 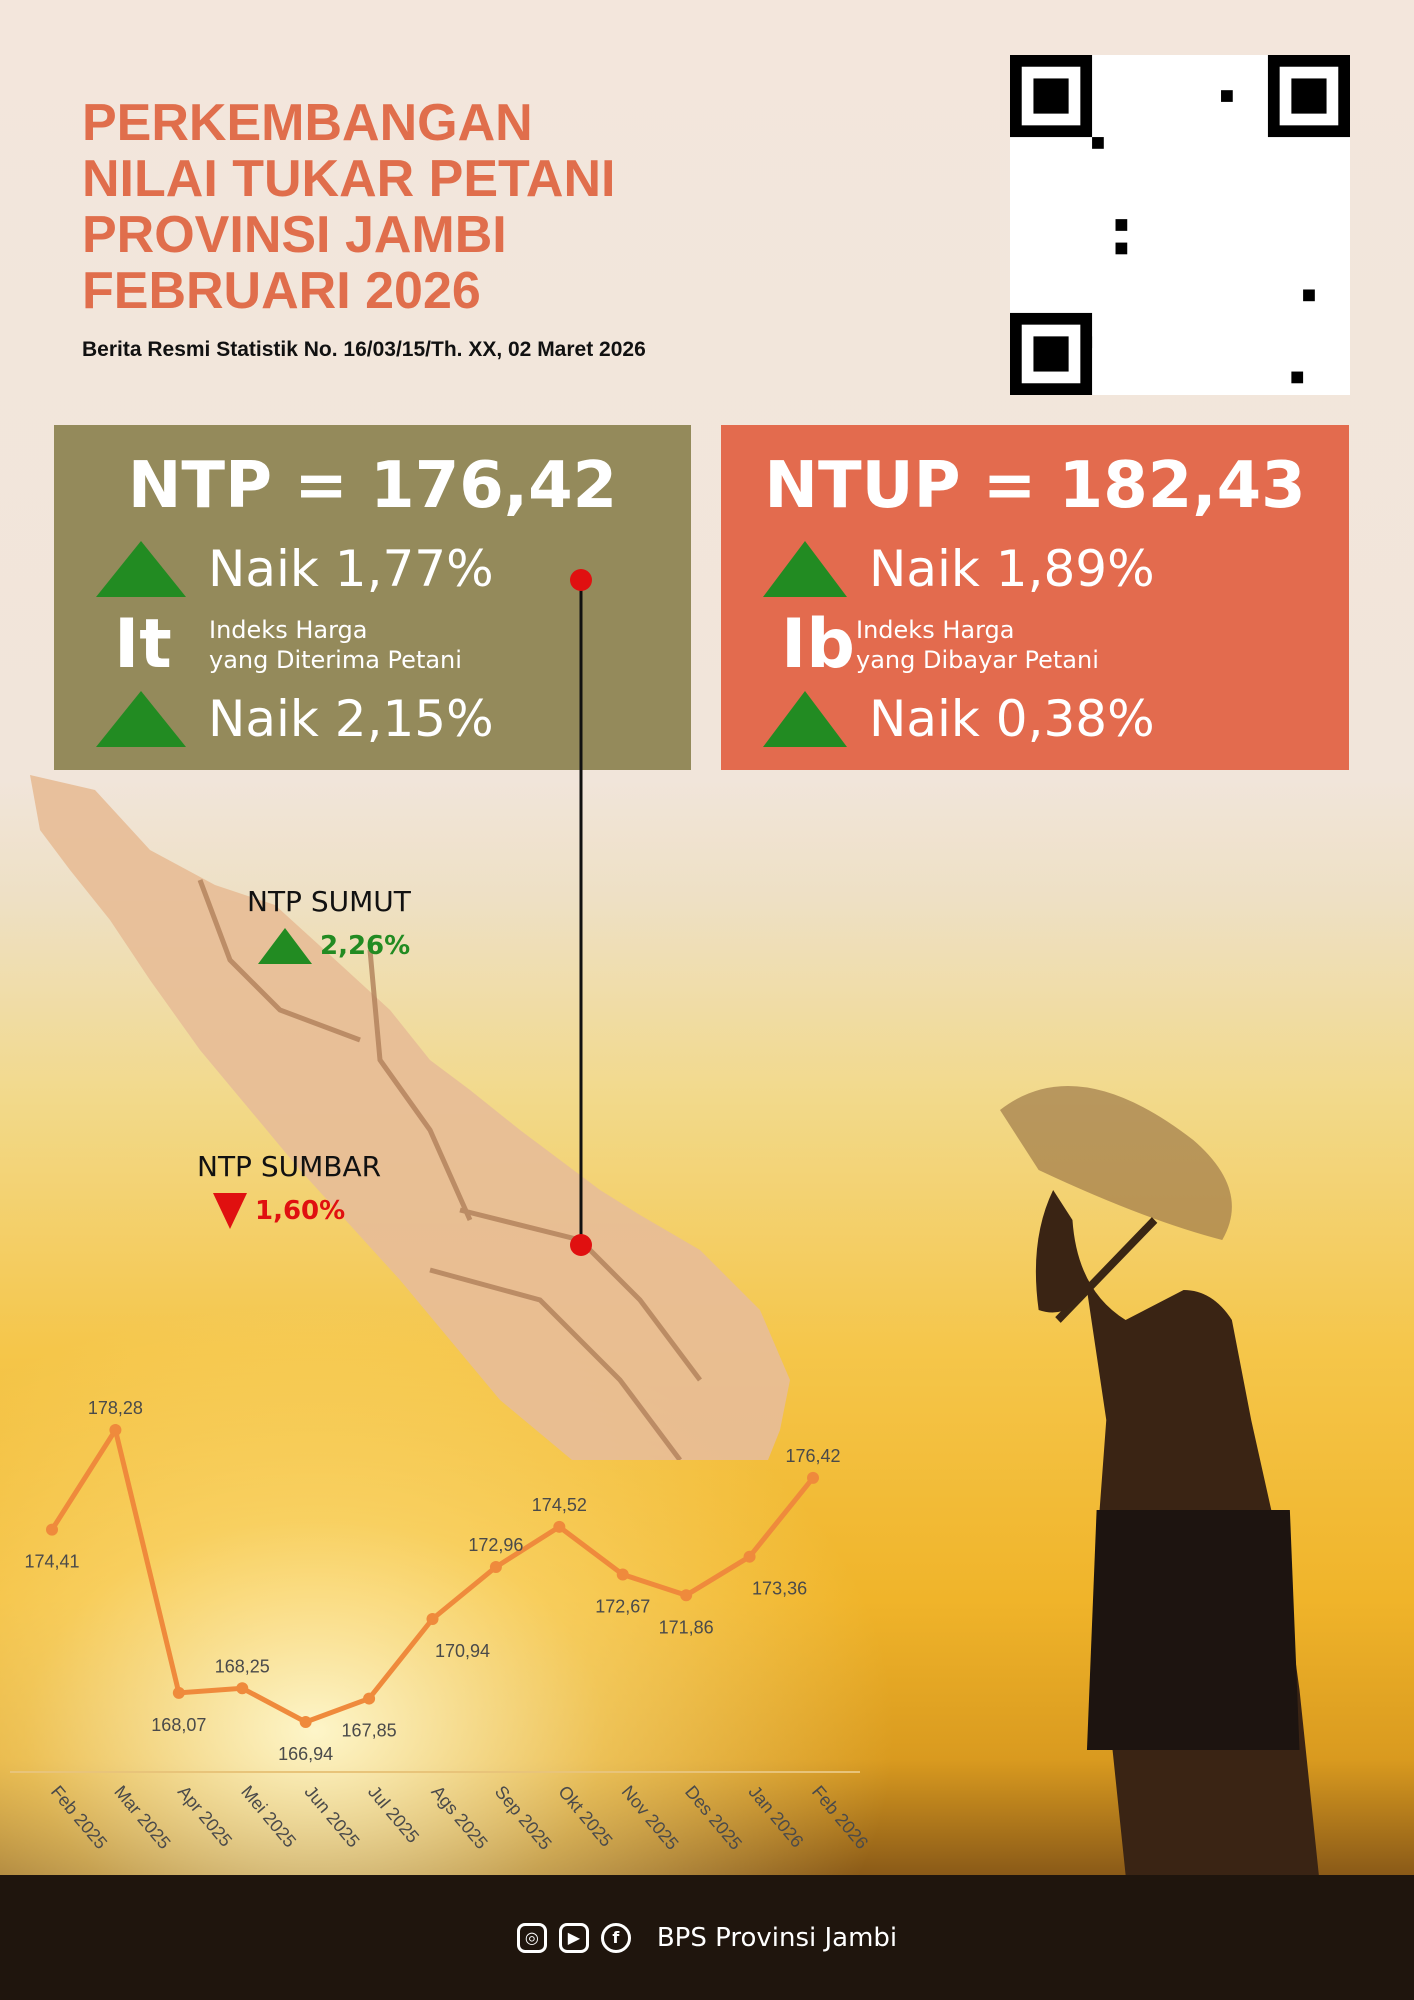 I want to click on title-line: PERKEMBANGAN, so click(x=307, y=123).